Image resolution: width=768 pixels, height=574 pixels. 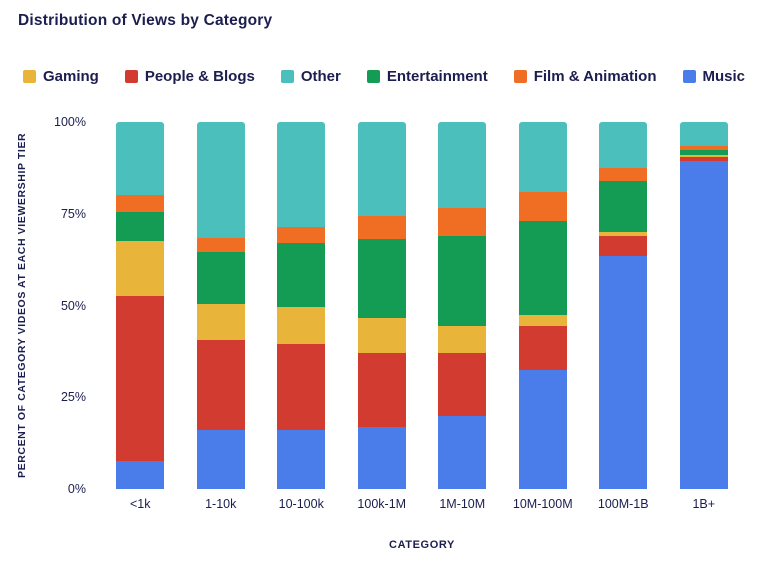 I want to click on x-tick-label: 10-100k, so click(x=301, y=504).